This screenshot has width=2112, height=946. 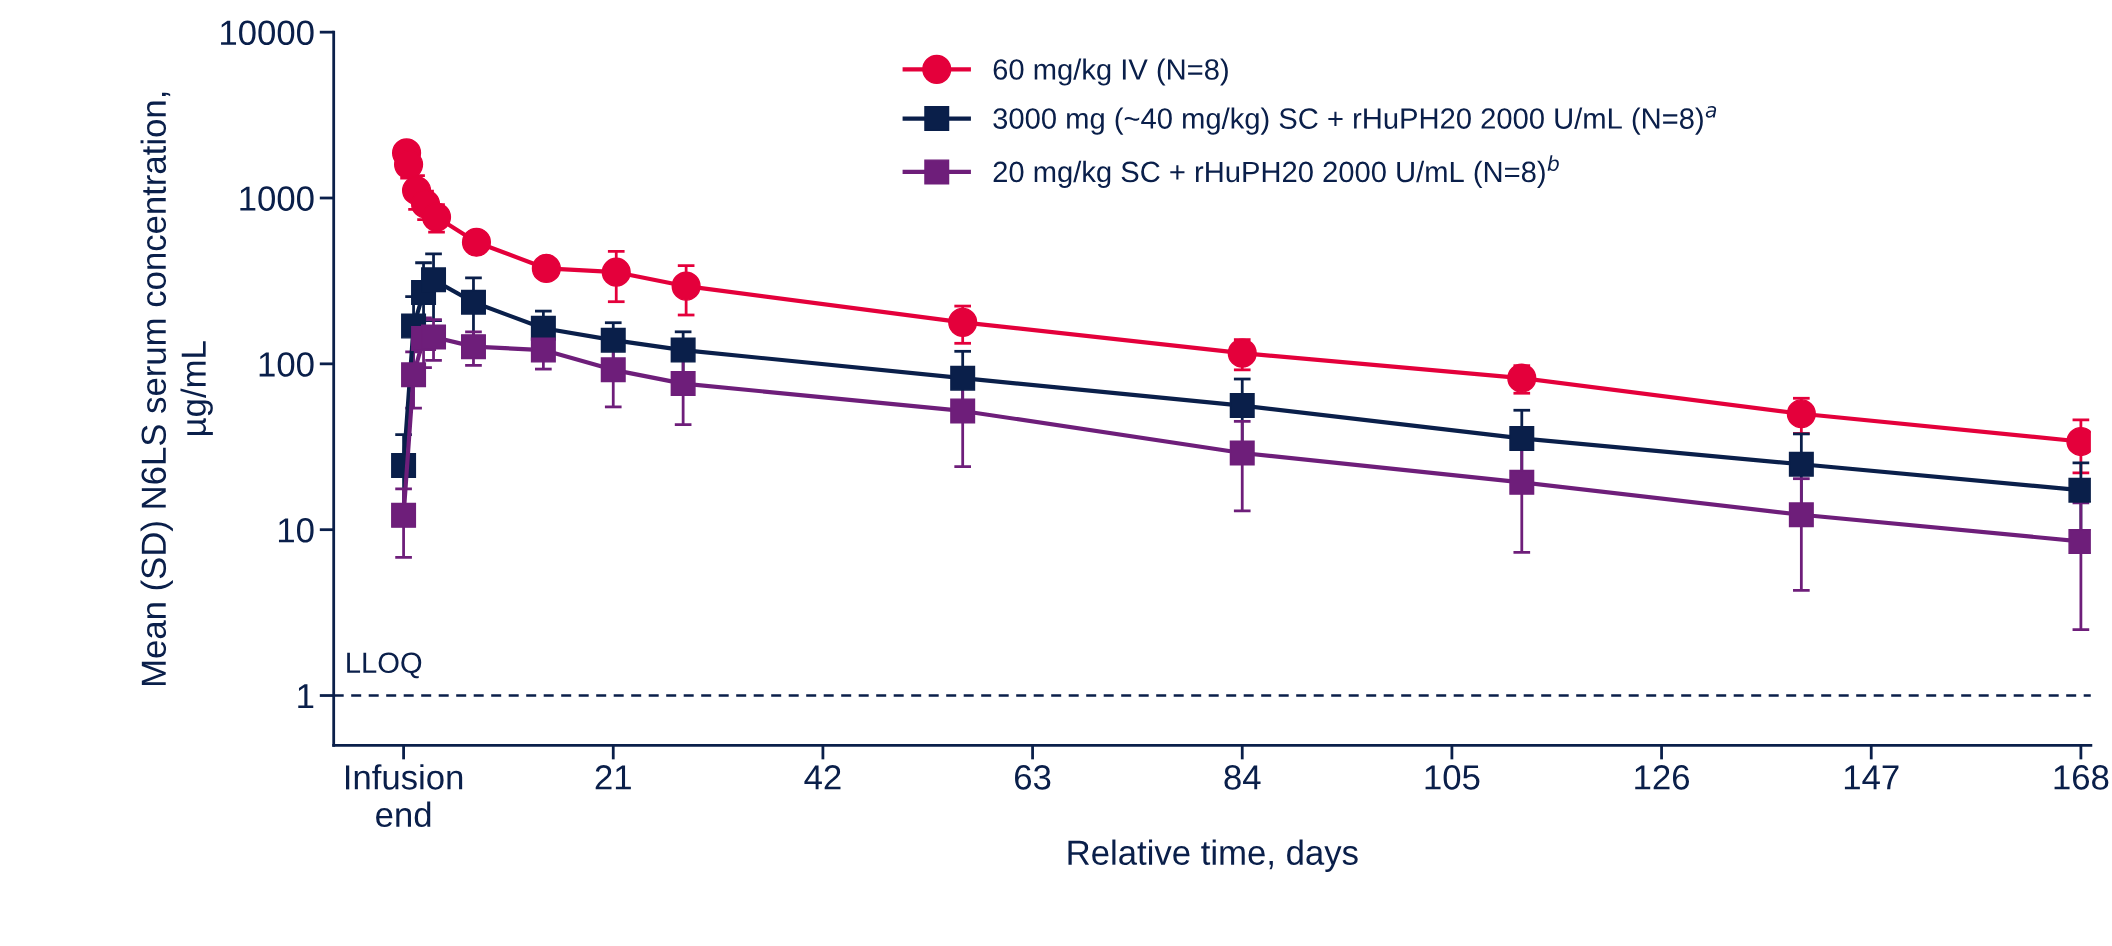 What do you see at coordinates (613, 777) in the screenshot?
I see `x-tick-label: 21` at bounding box center [613, 777].